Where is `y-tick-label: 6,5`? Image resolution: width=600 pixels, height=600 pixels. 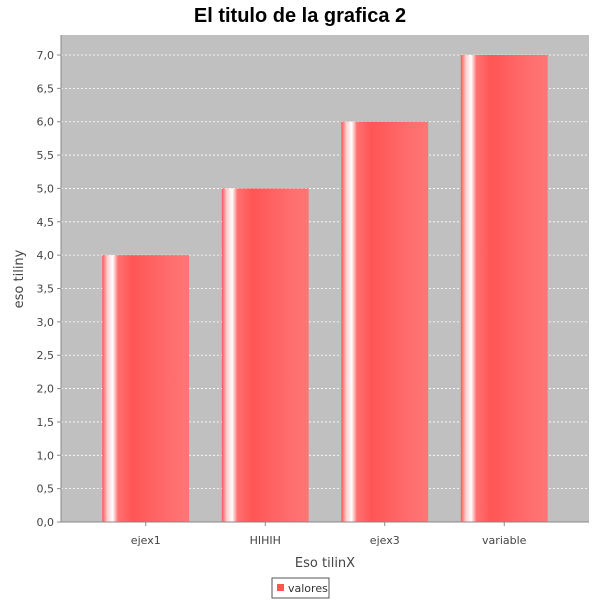 y-tick-label: 6,5 is located at coordinates (46, 88).